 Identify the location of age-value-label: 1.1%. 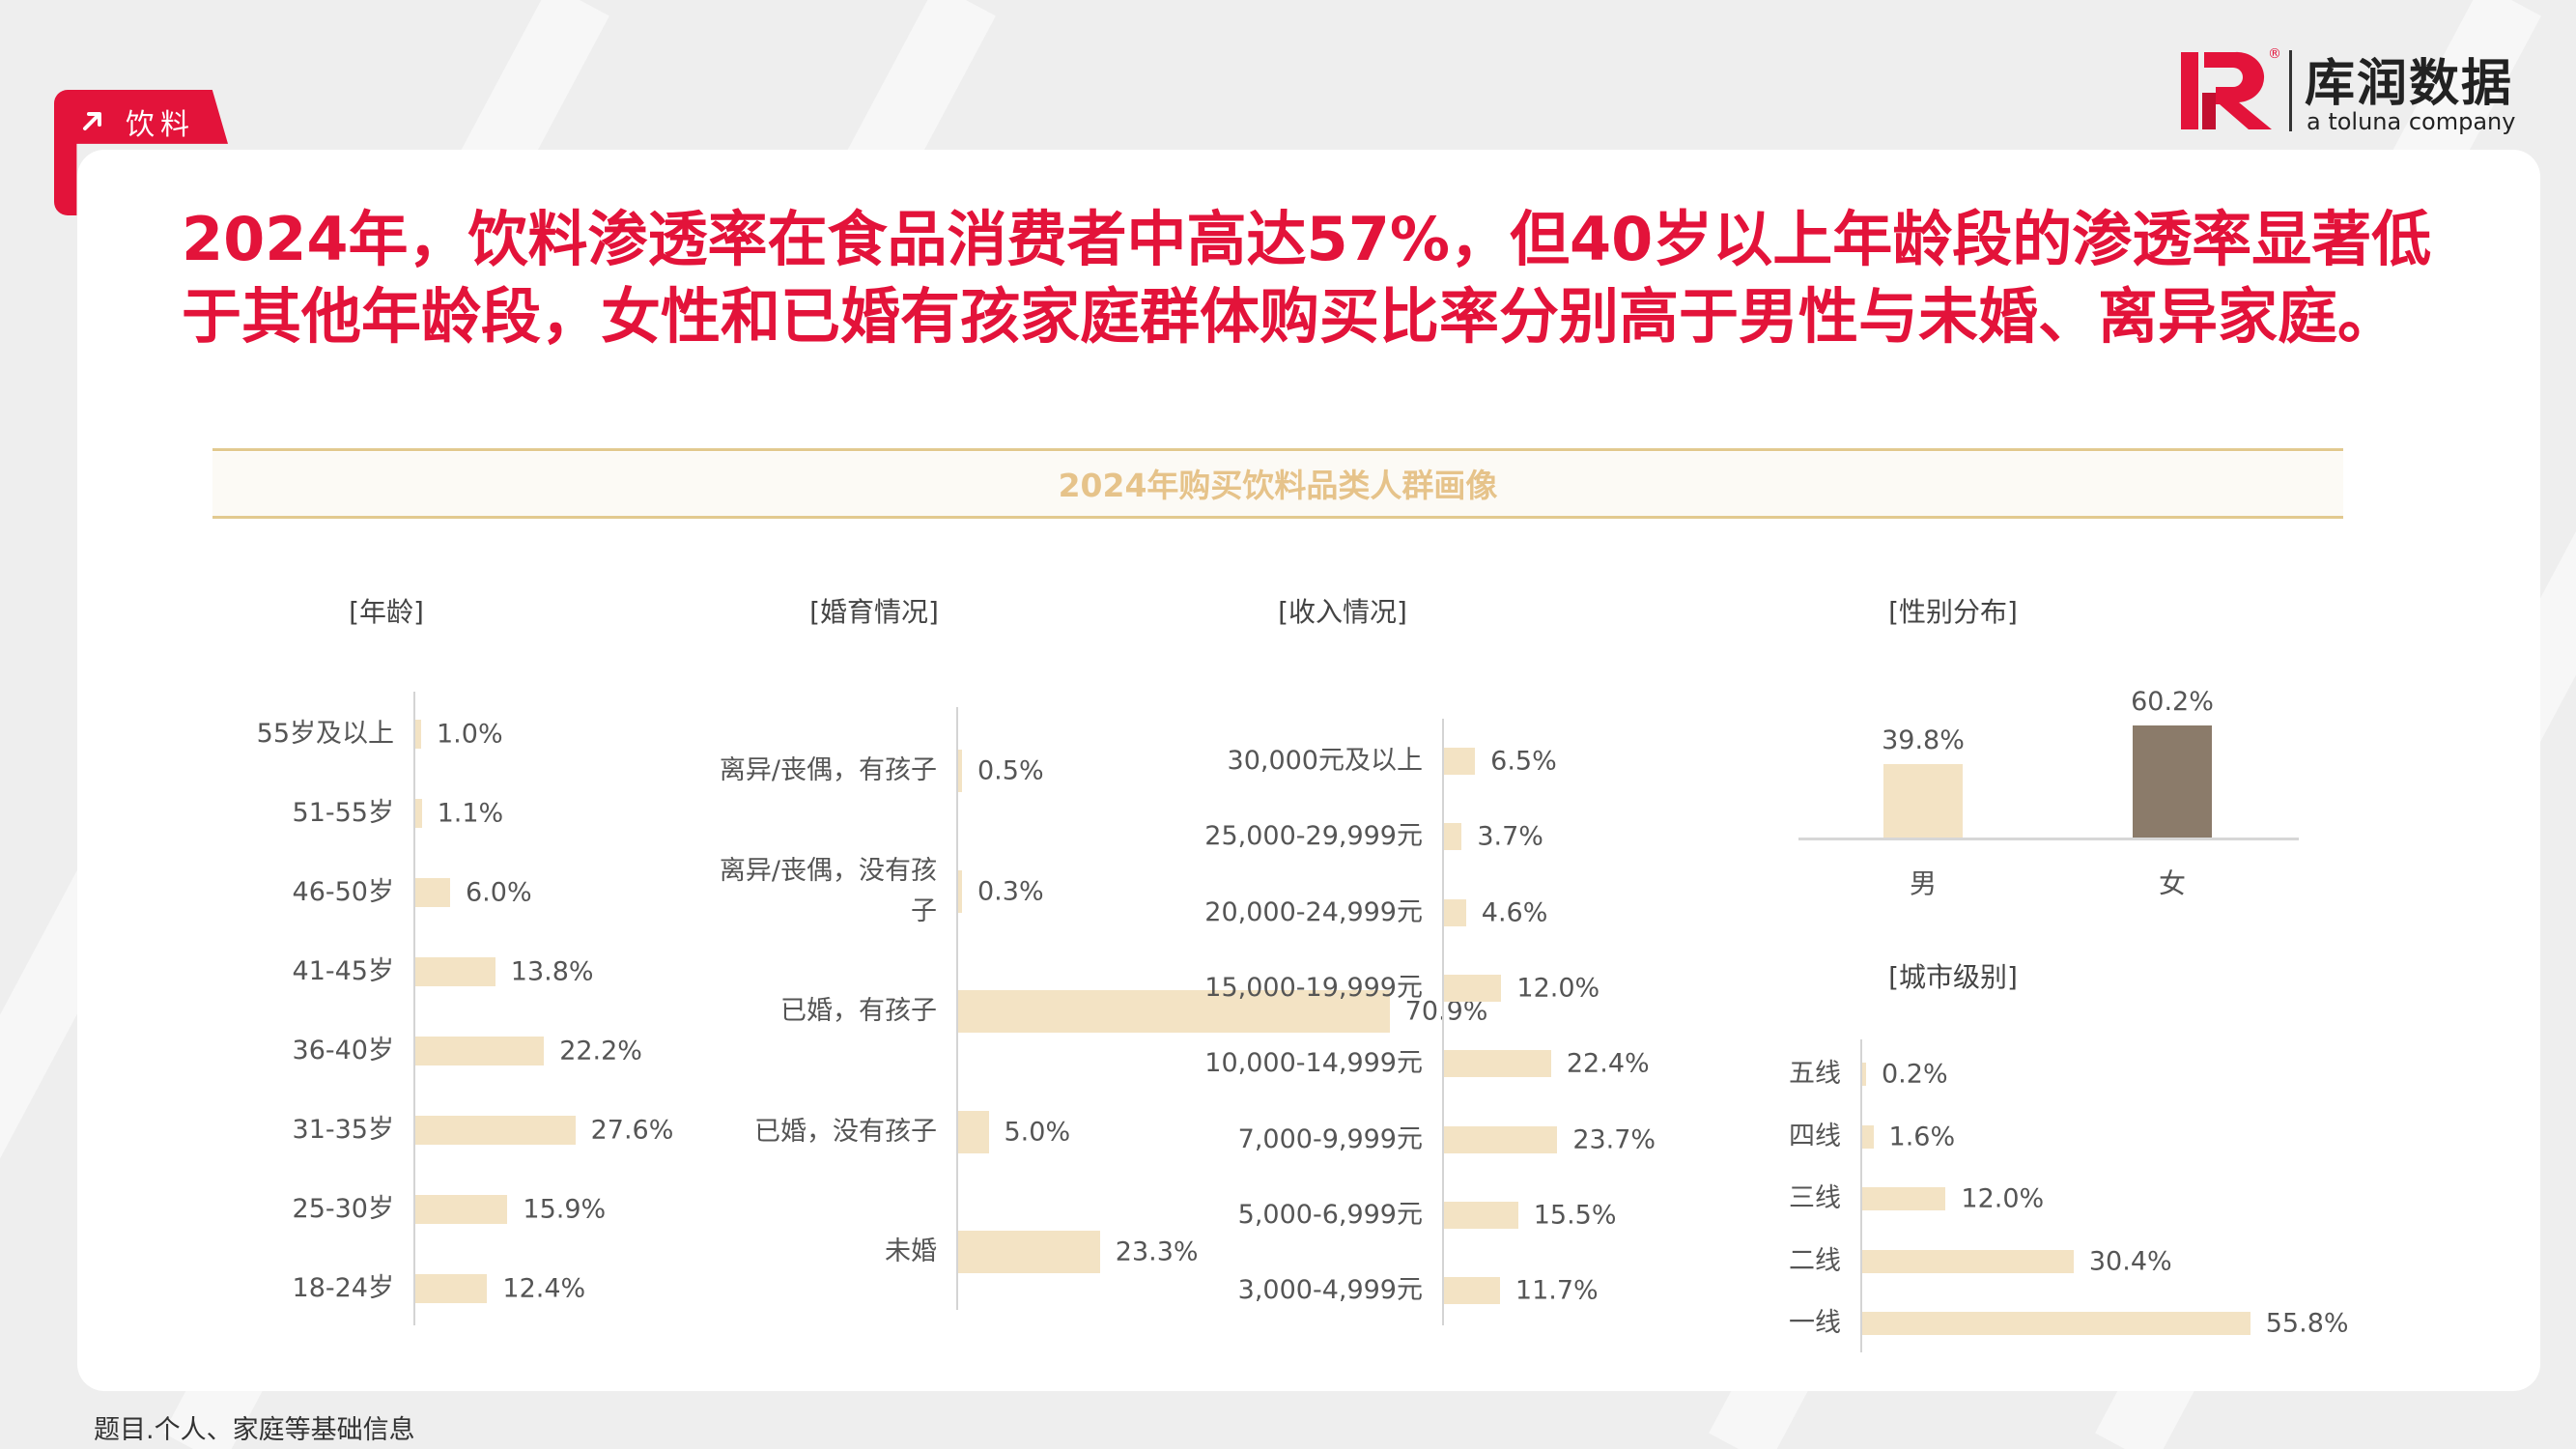
(470, 813).